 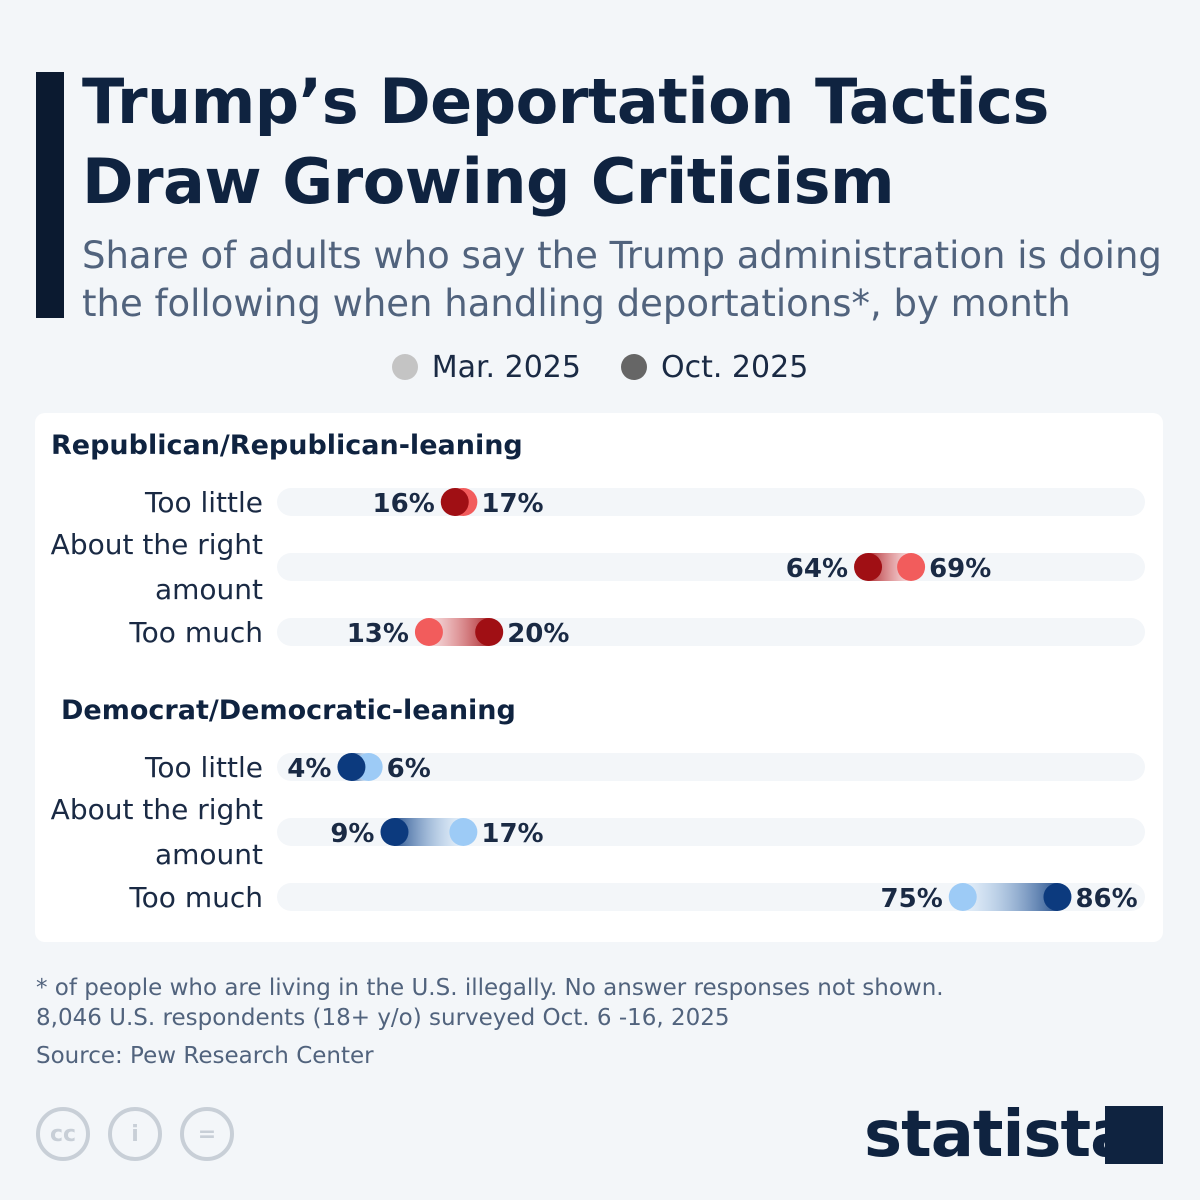 What do you see at coordinates (1106, 899) in the screenshot?
I see `value-label: 86%` at bounding box center [1106, 899].